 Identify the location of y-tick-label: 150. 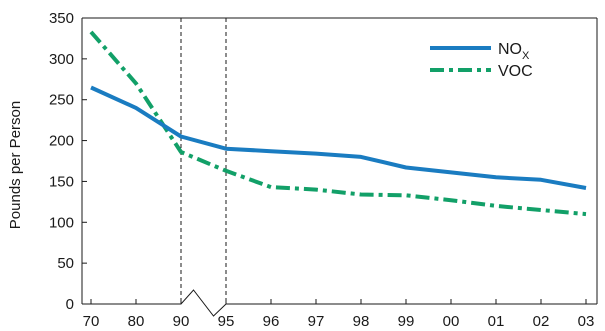
(61, 181).